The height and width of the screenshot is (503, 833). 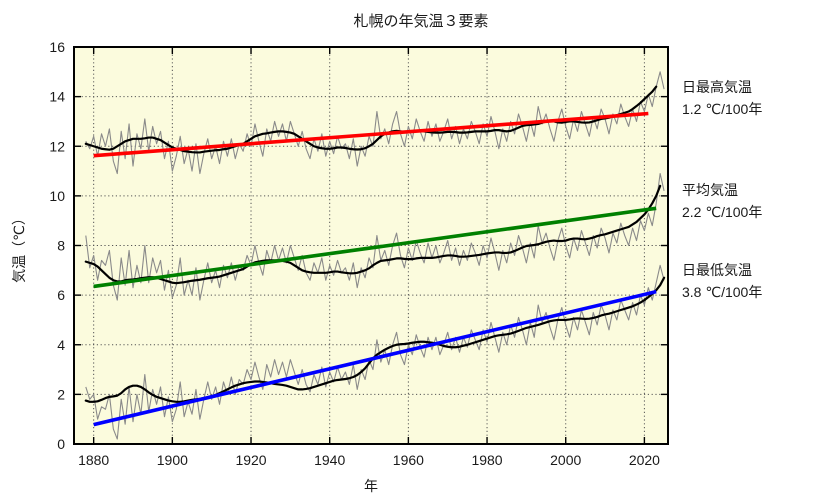 What do you see at coordinates (172, 460) in the screenshot?
I see `x-tick-label: 1900` at bounding box center [172, 460].